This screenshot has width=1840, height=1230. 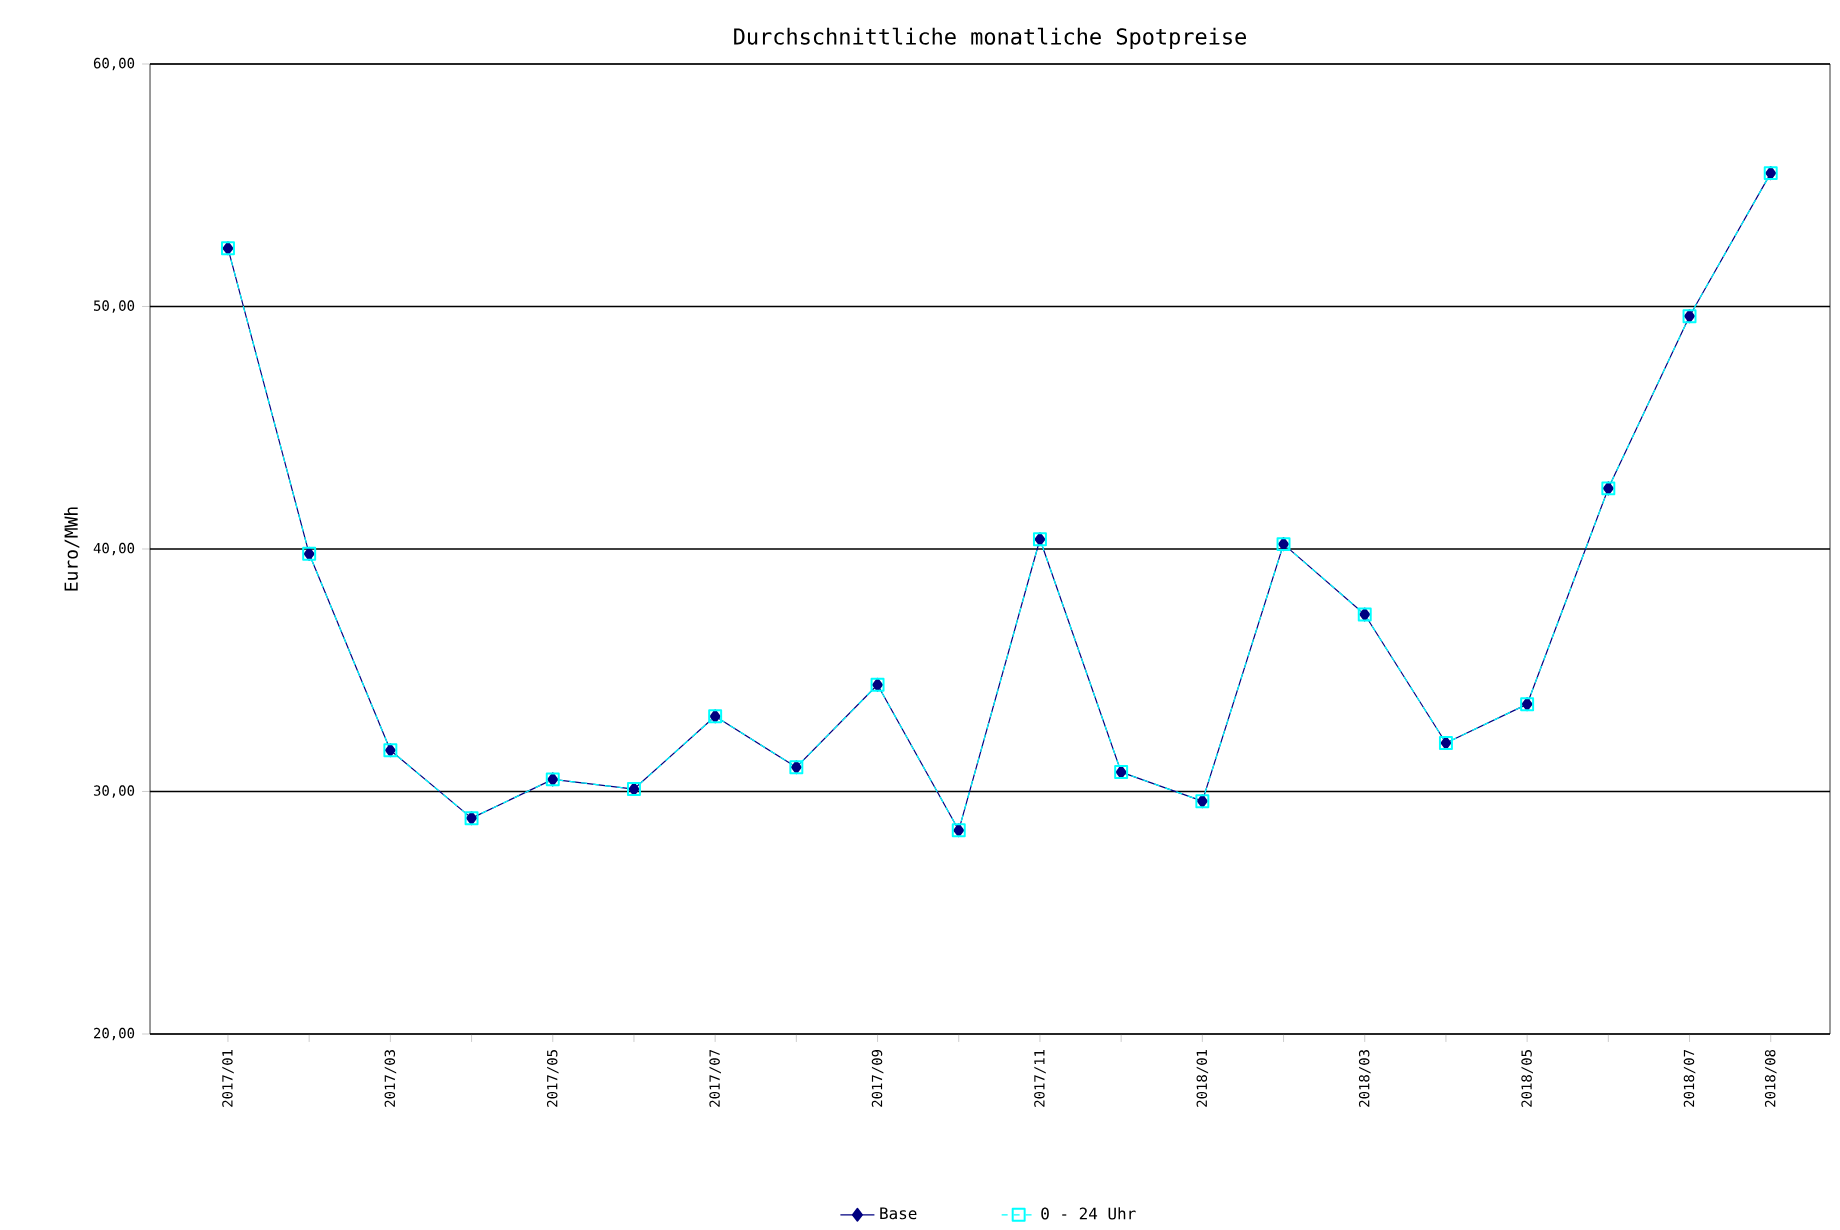 What do you see at coordinates (990, 38) in the screenshot?
I see `chart-title: Durchschnittliche monatliche Spotpreise` at bounding box center [990, 38].